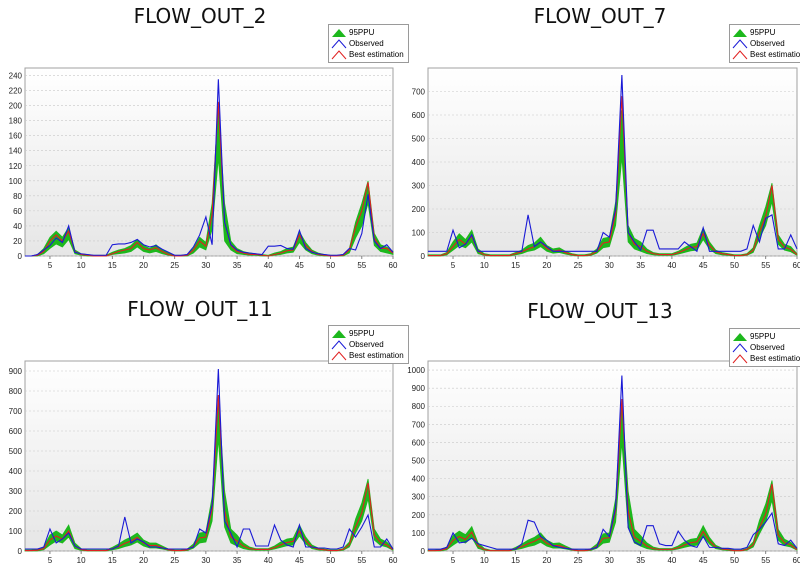  What do you see at coordinates (16, 91) in the screenshot?
I see `y-tick-label: 220` at bounding box center [16, 91].